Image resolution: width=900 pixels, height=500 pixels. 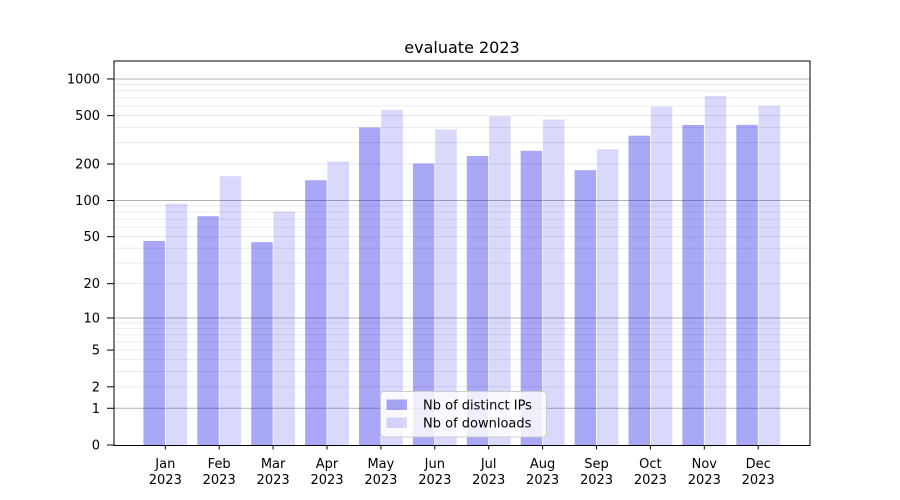 What do you see at coordinates (96, 446) in the screenshot?
I see `y-tick-label: 0` at bounding box center [96, 446].